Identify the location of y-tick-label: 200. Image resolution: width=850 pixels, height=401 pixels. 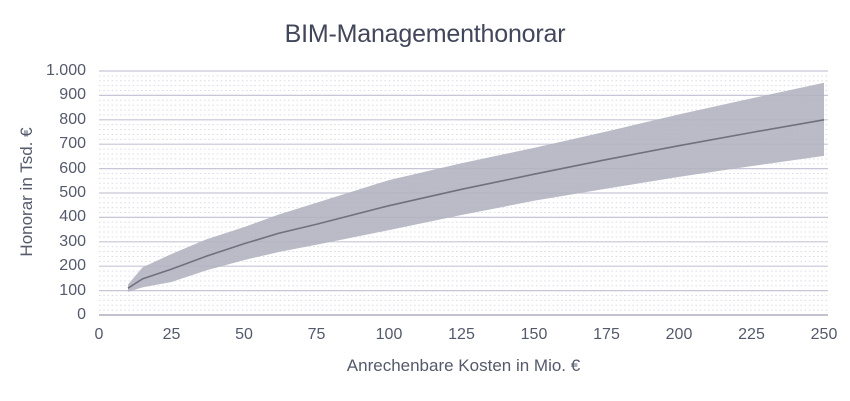
(72, 266).